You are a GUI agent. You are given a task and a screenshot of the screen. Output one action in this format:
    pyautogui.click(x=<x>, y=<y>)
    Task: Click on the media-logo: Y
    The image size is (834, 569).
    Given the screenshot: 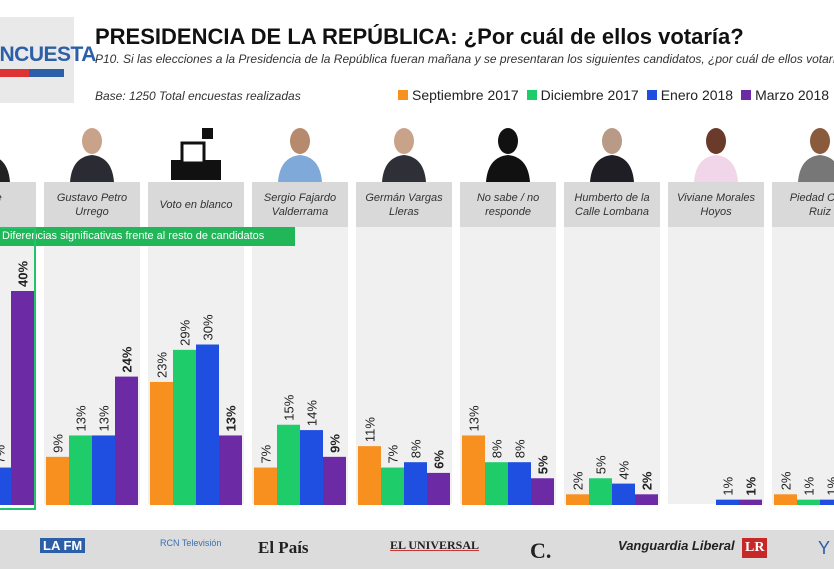 What is the action you would take?
    pyautogui.click(x=824, y=548)
    